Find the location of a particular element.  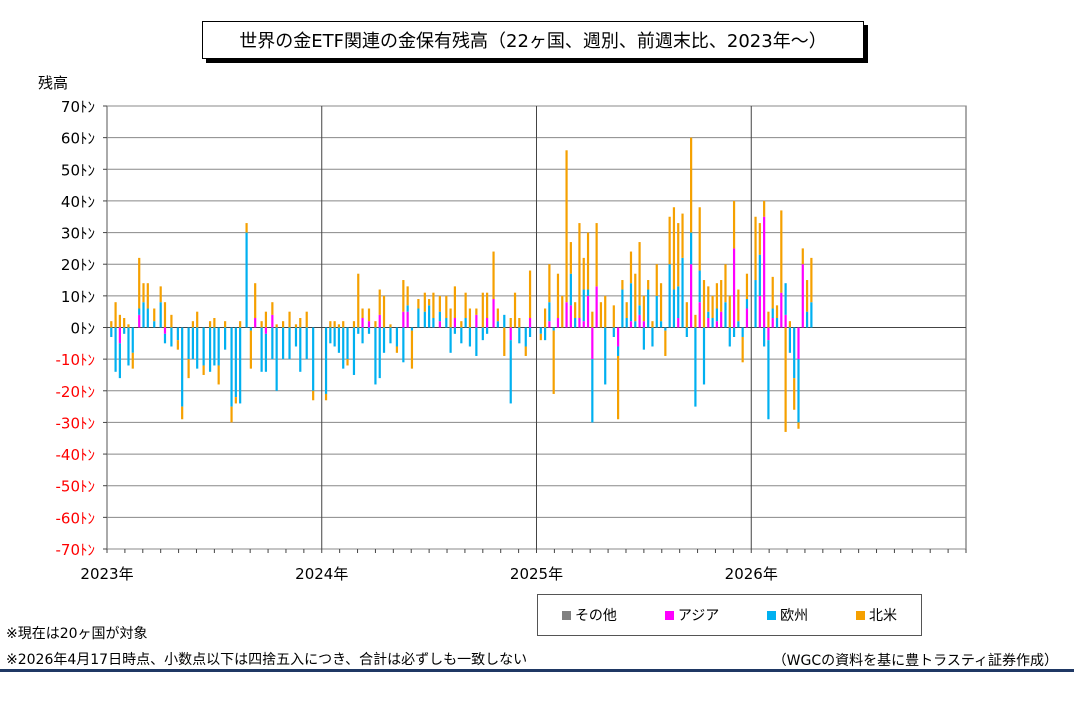

legend-label-north-america: 北米 is located at coordinates (883, 616).